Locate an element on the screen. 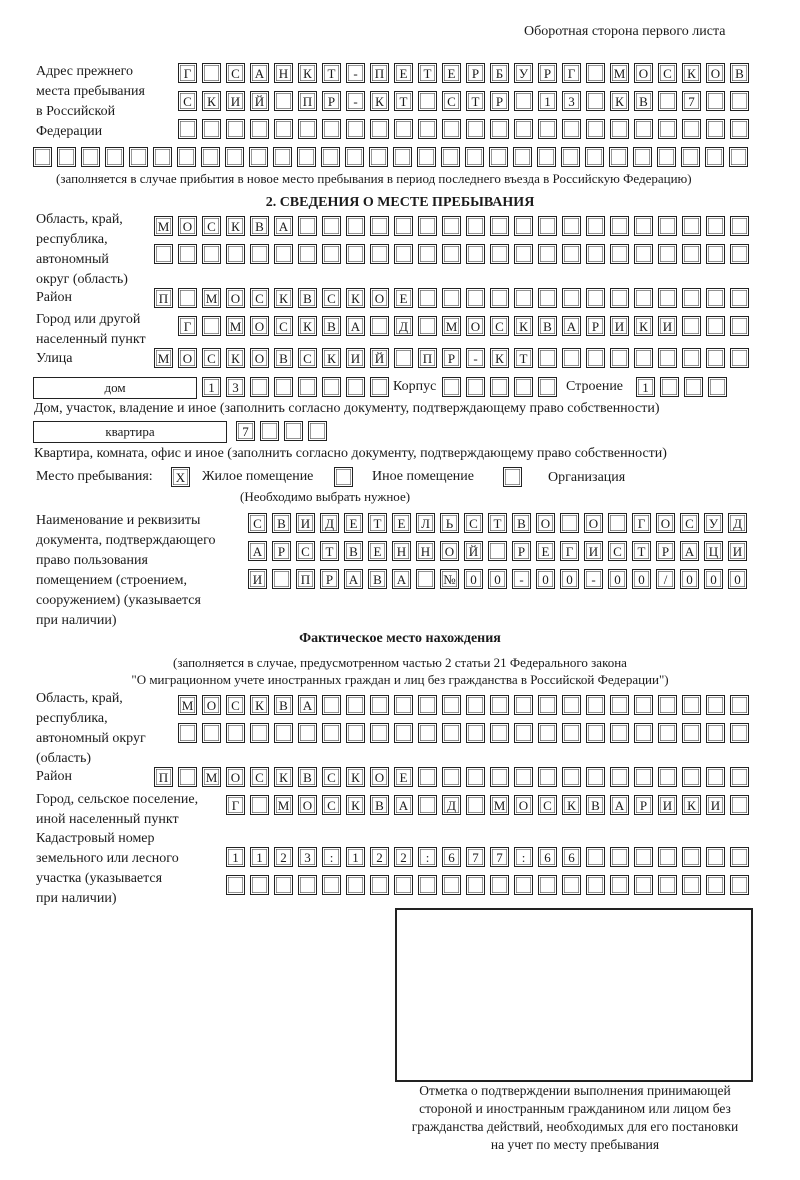 The height and width of the screenshot is (1180, 800). char-cell: - is located at coordinates (521, 579).